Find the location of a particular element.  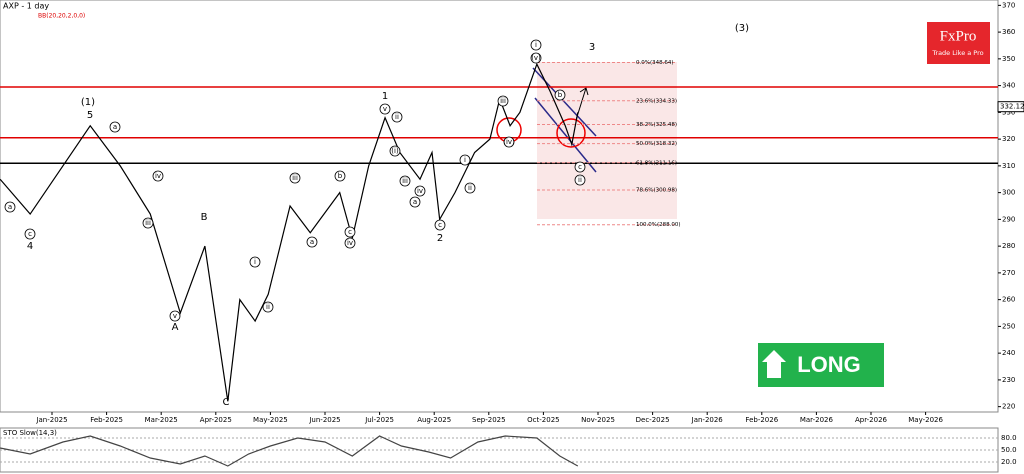

y-tick-label: 250 is located at coordinates (1008, 326).